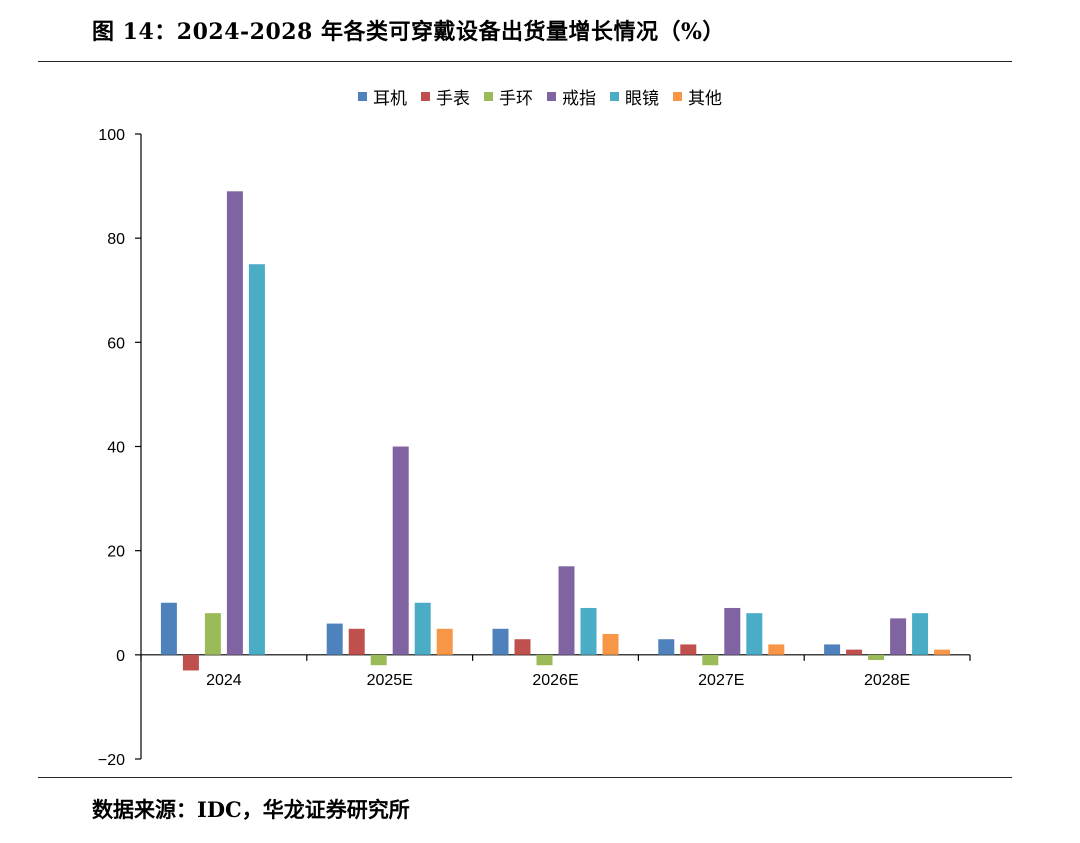 Image resolution: width=1080 pixels, height=843 pixels. I want to click on legend-item: 手环, so click(508, 96).